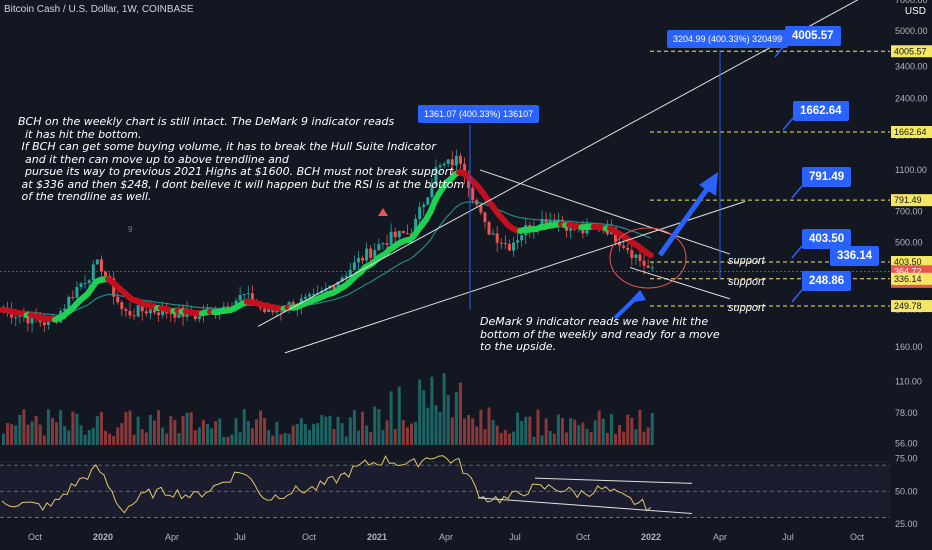  What do you see at coordinates (613, 480) in the screenshot?
I see `rsi-trendline` at bounding box center [613, 480].